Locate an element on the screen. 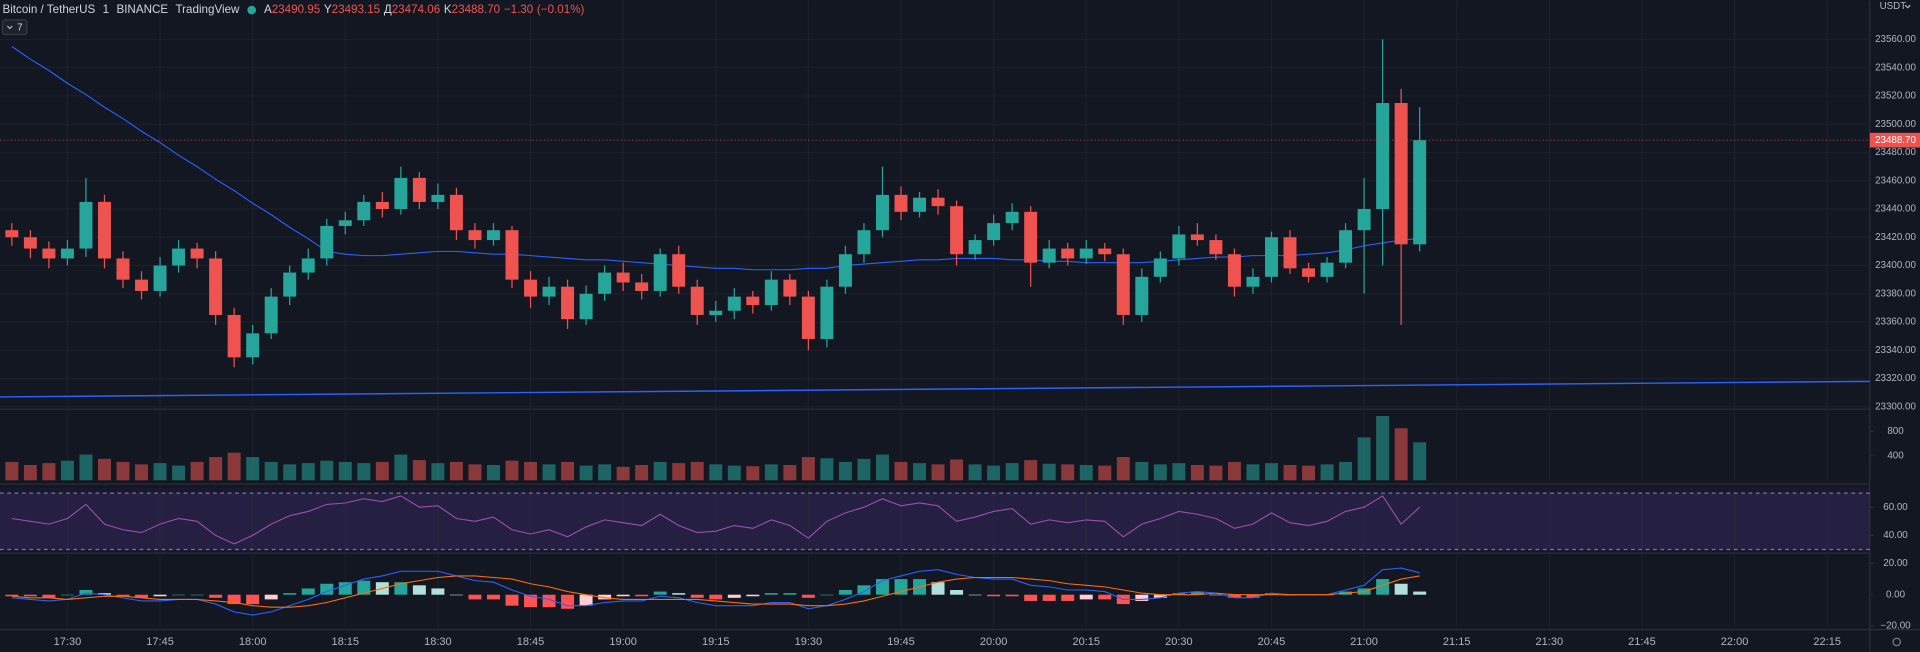 Image resolution: width=1920 pixels, height=652 pixels. rsi-band is located at coordinates (935, 521).